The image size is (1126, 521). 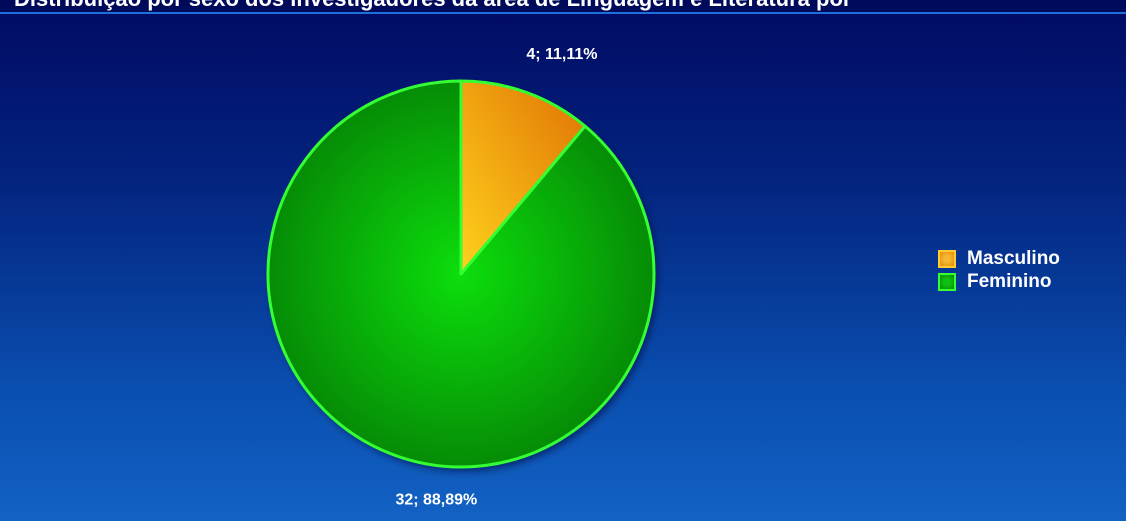 I want to click on legend-swatch-masculino, so click(x=947, y=259).